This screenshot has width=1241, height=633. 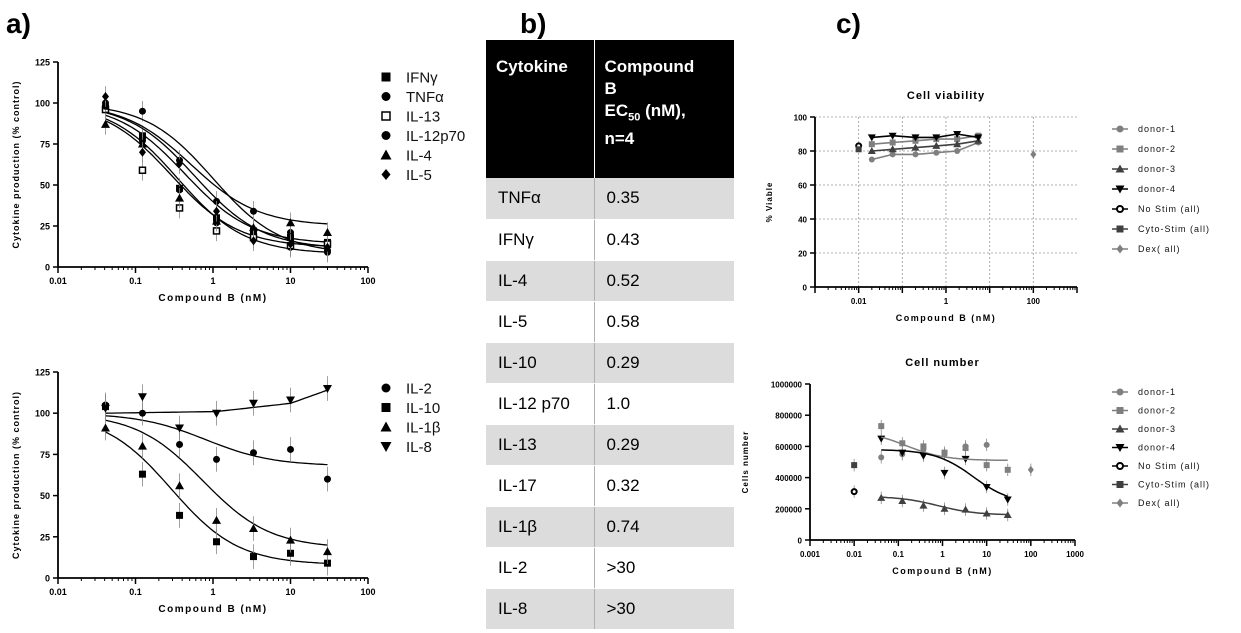 I want to click on legend-label: donor-4, so click(x=1157, y=189).